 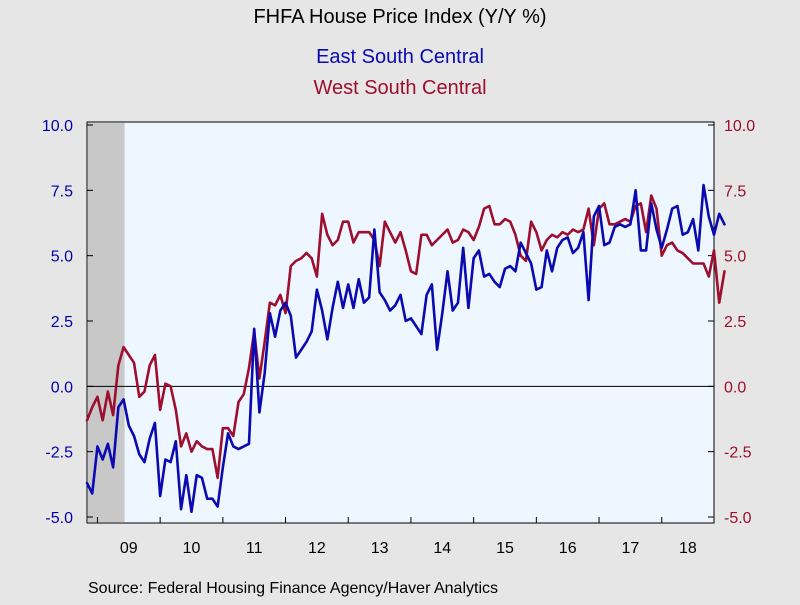 What do you see at coordinates (738, 518) in the screenshot?
I see `y-right-tick-label: -5.0` at bounding box center [738, 518].